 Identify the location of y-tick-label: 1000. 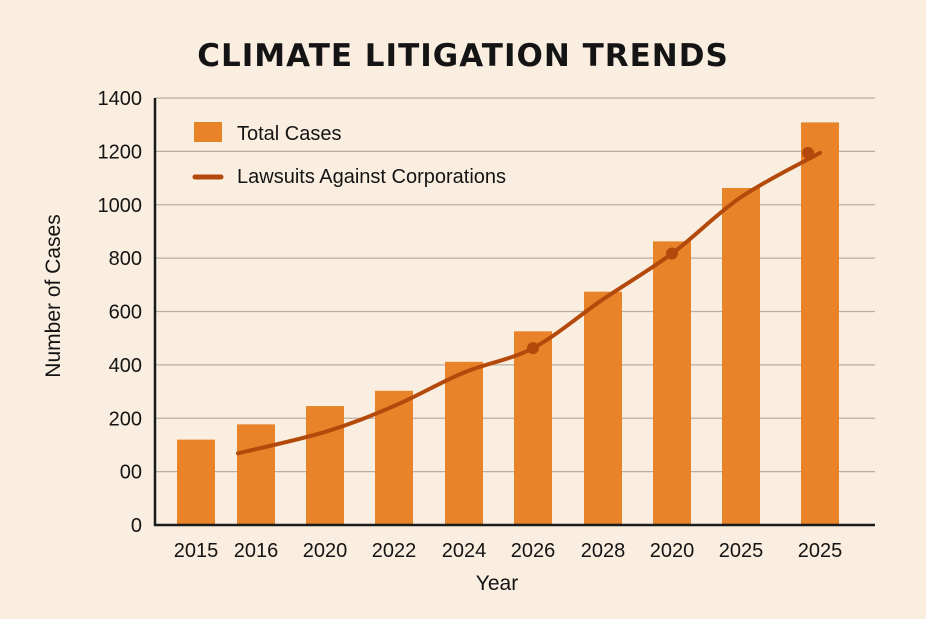
(120, 206).